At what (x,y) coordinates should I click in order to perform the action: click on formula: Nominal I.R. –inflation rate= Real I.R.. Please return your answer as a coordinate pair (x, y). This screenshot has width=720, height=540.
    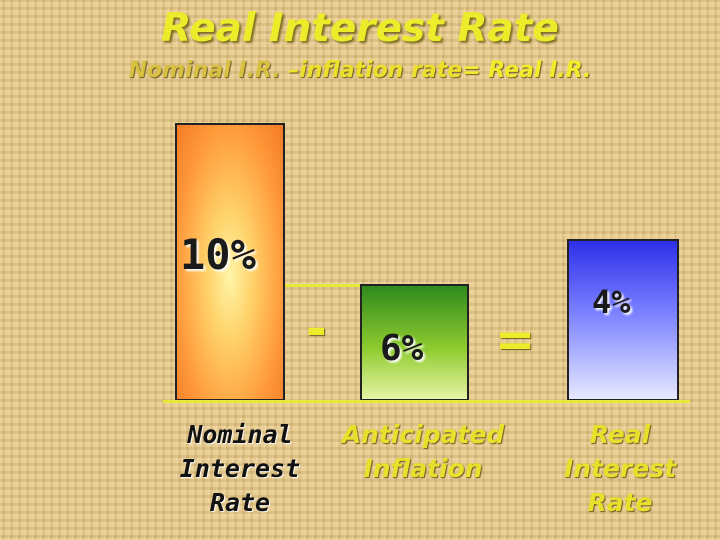
    Looking at the image, I should click on (360, 70).